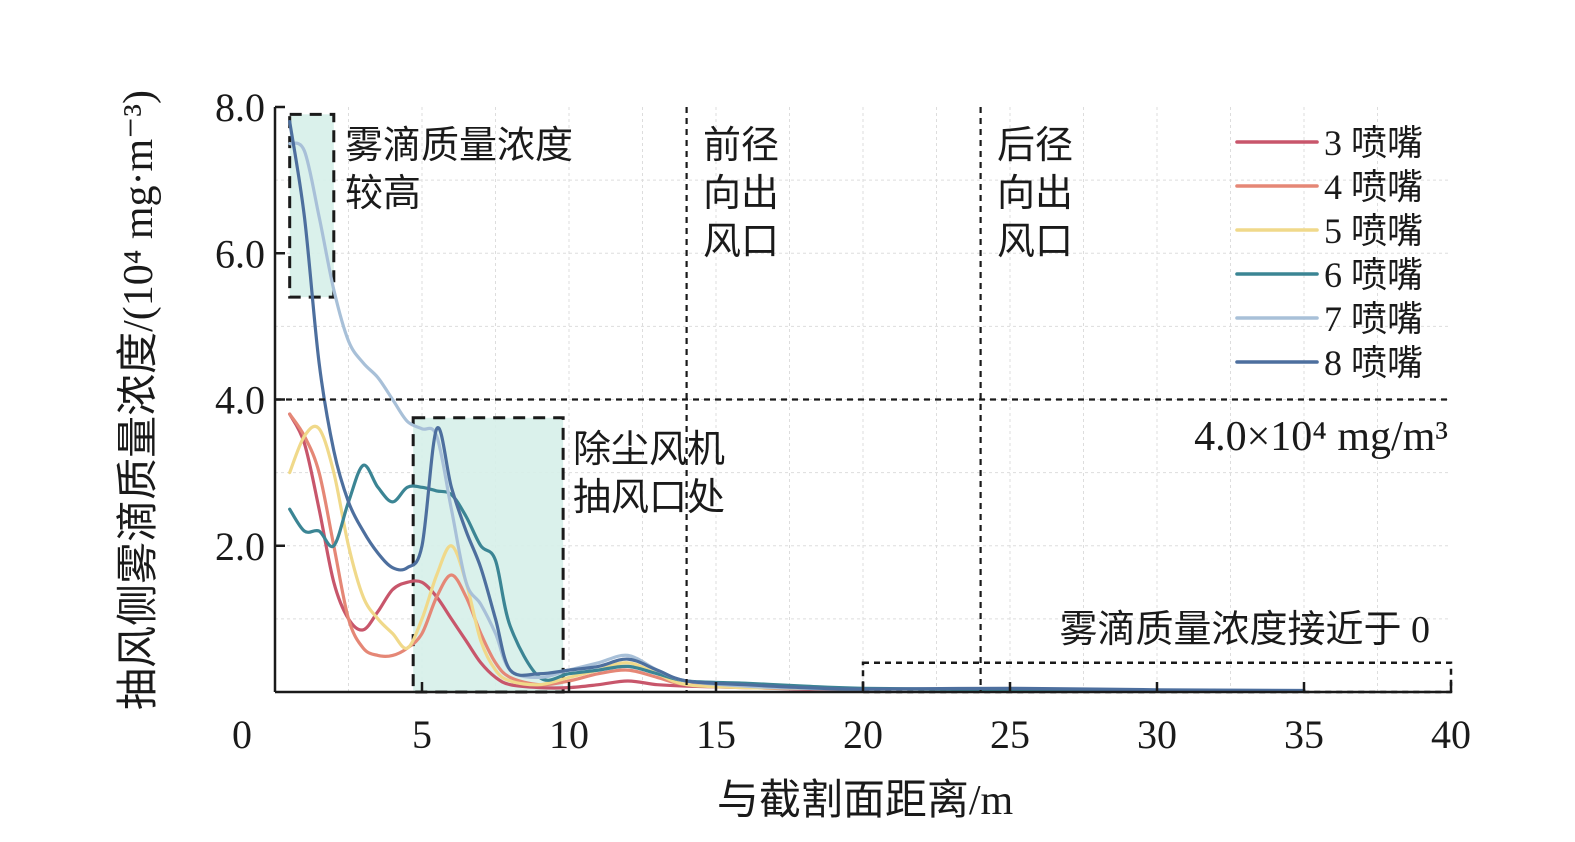  I want to click on annotation-near-zero: 雾滴质量浓度接近于 0, so click(1244, 630).